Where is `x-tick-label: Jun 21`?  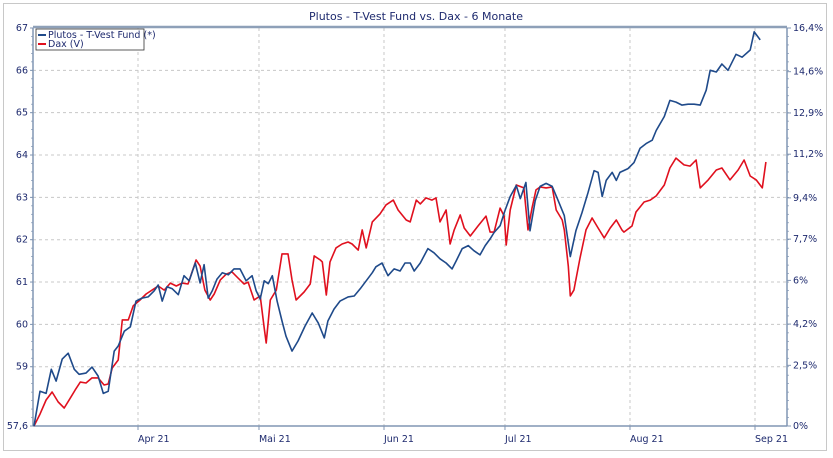 x-tick-label: Jun 21 is located at coordinates (398, 439).